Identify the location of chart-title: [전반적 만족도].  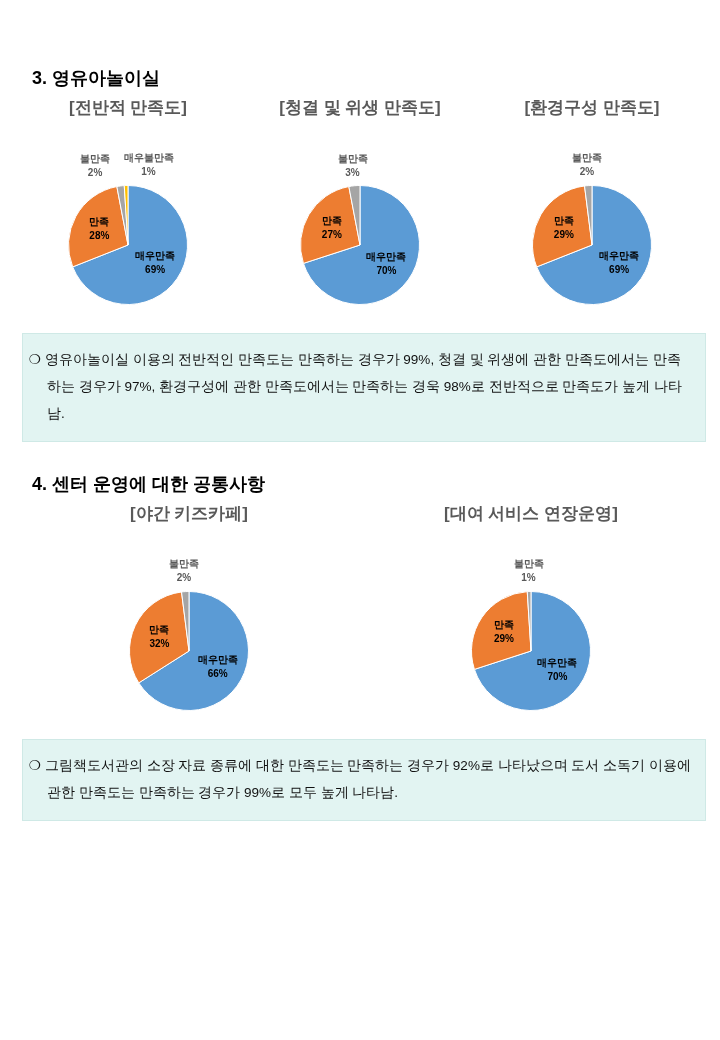
(127, 108).